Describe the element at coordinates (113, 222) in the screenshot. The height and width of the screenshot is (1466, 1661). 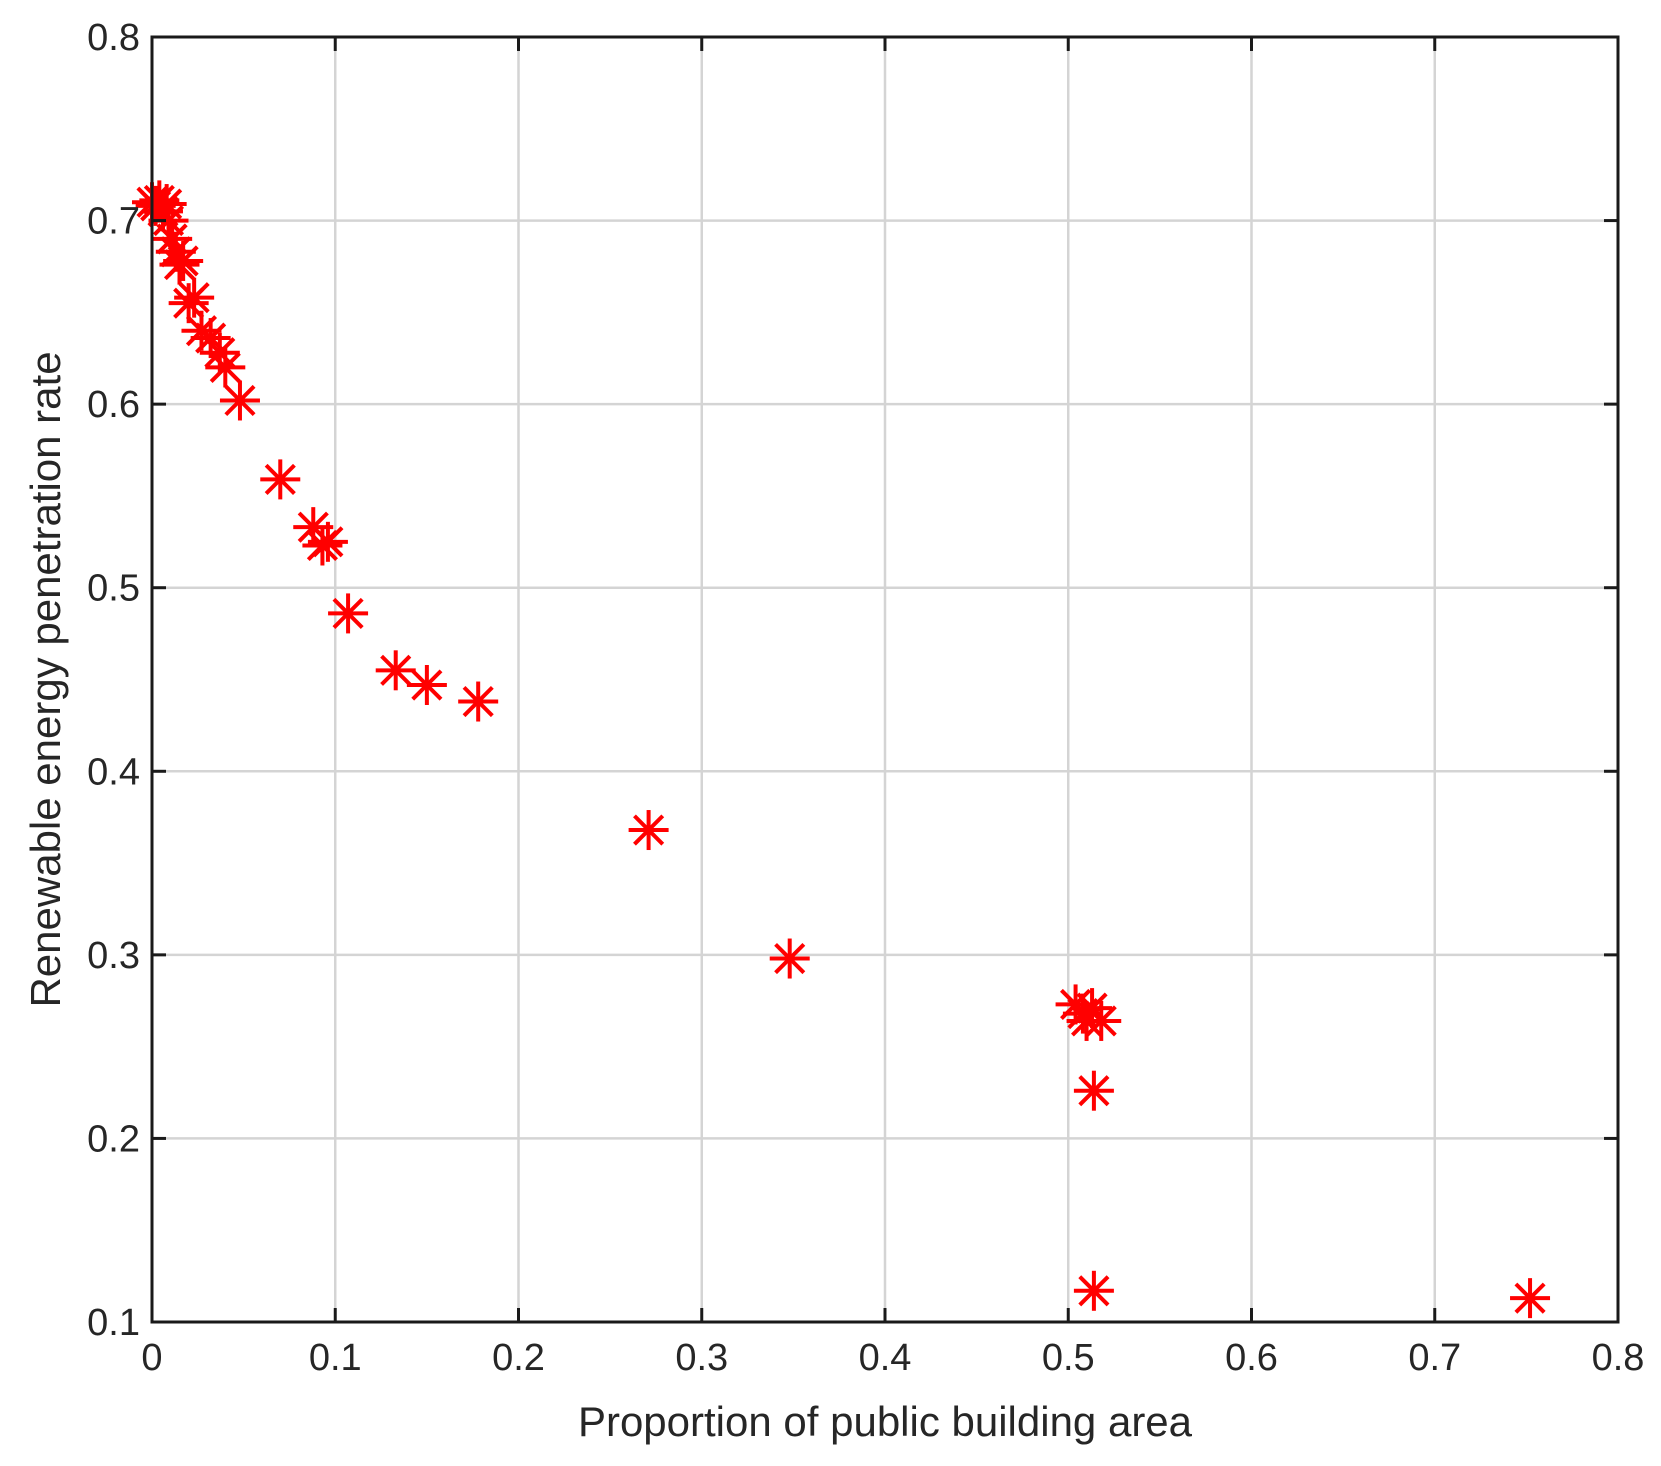
I see `y-tick-label: 0.7` at that location.